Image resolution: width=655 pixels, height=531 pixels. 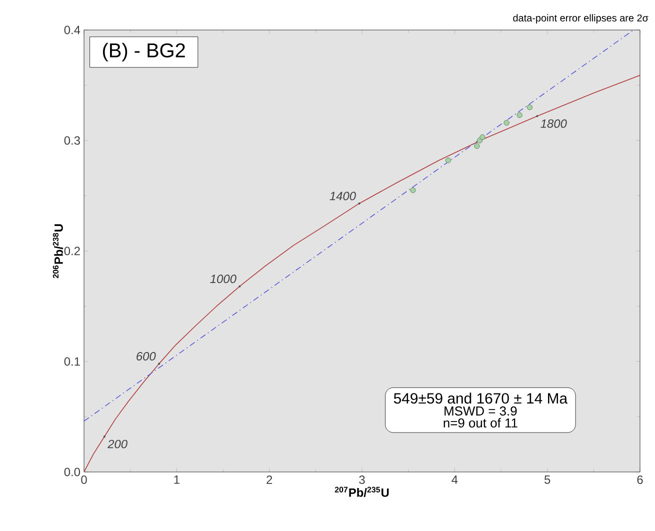 What do you see at coordinates (580, 19) in the screenshot?
I see `text: data-point error ellipses are 2σ` at bounding box center [580, 19].